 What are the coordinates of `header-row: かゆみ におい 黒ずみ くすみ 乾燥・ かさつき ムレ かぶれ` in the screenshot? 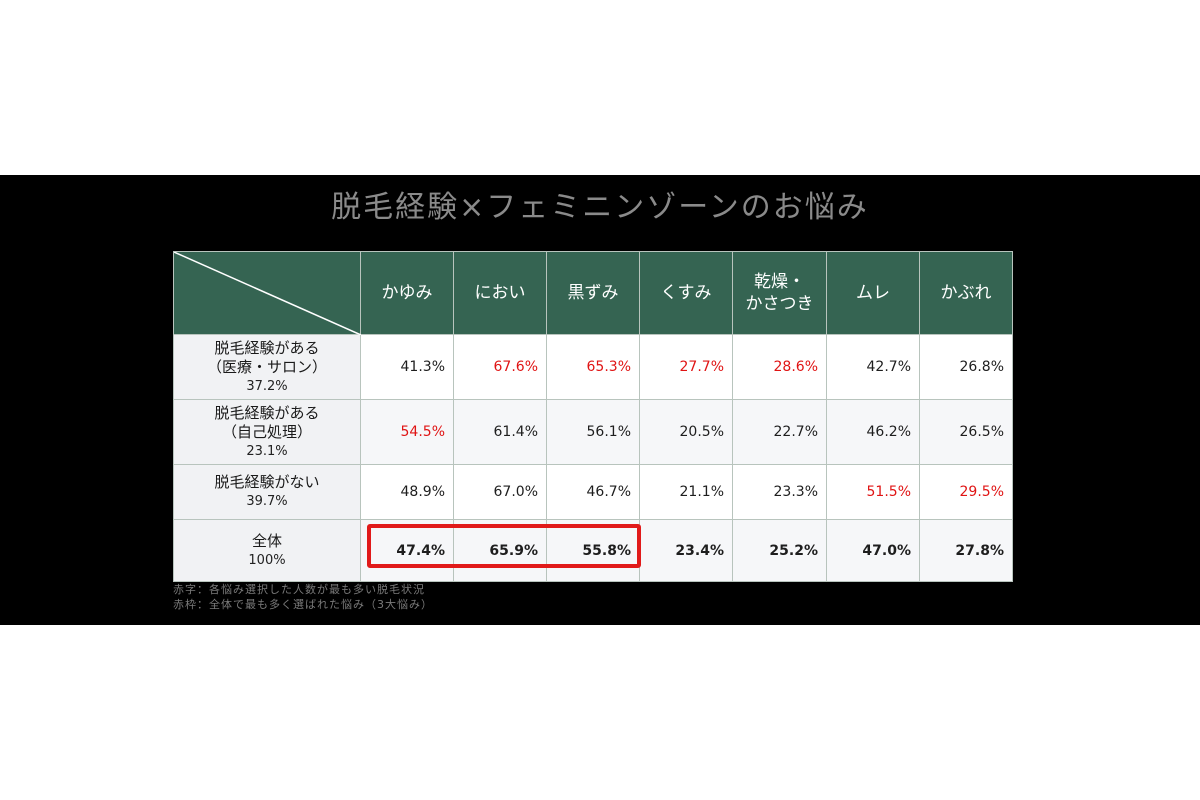 It's located at (593, 293).